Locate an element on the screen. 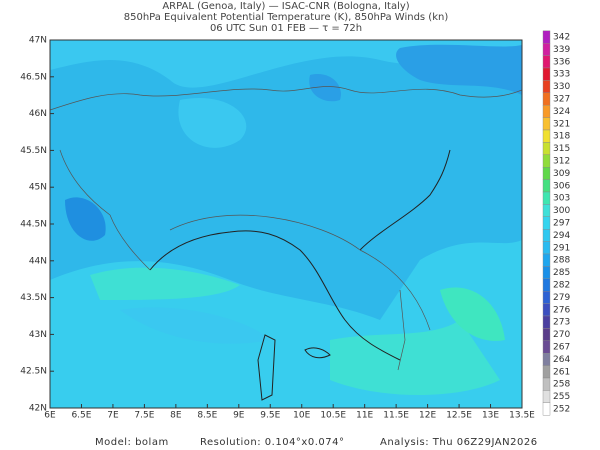  colorbar-label: 279 is located at coordinates (561, 298).